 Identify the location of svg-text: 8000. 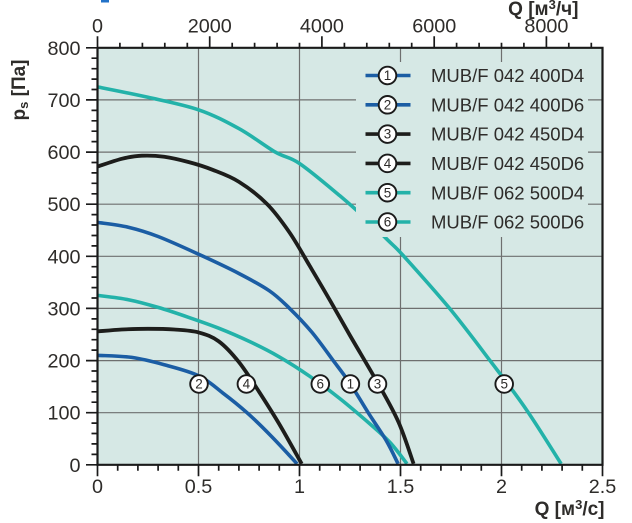
(546, 27).